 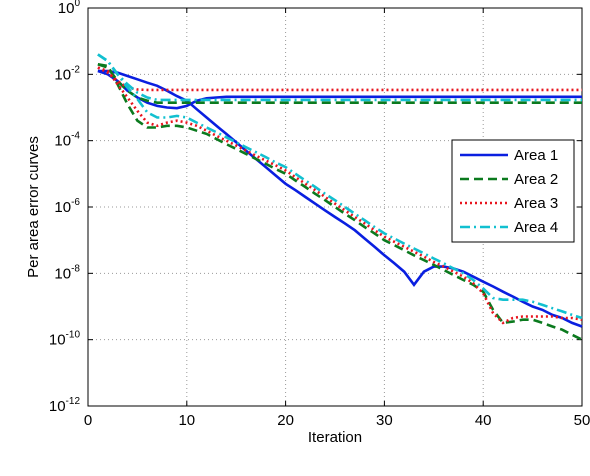 I want to click on x-tick-label: 0, so click(x=88, y=420).